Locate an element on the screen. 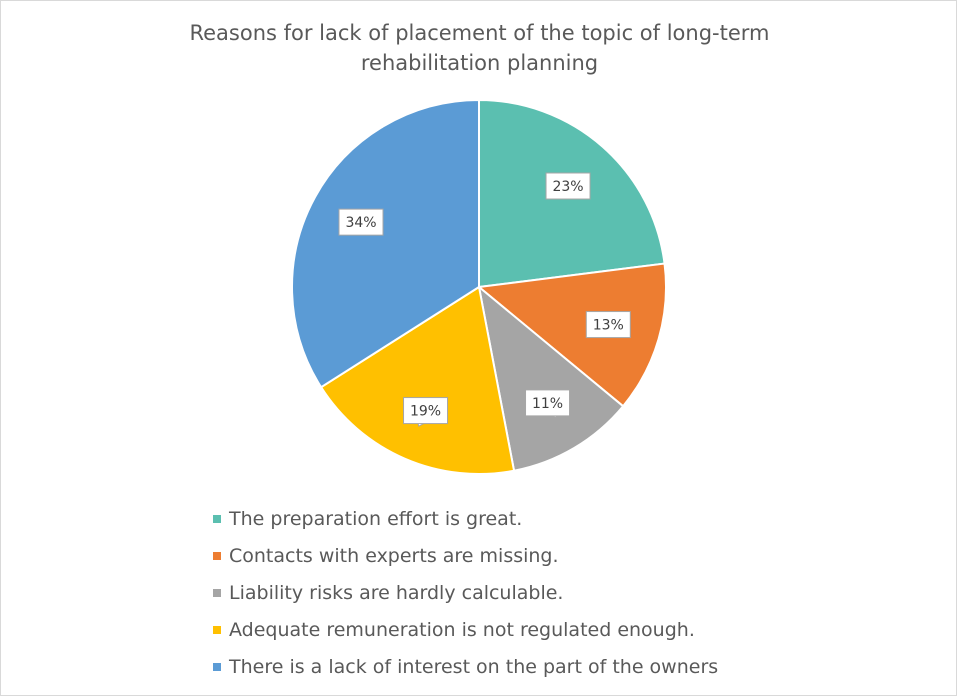 Image resolution: width=957 pixels, height=696 pixels. data-label: 34% is located at coordinates (361, 222).